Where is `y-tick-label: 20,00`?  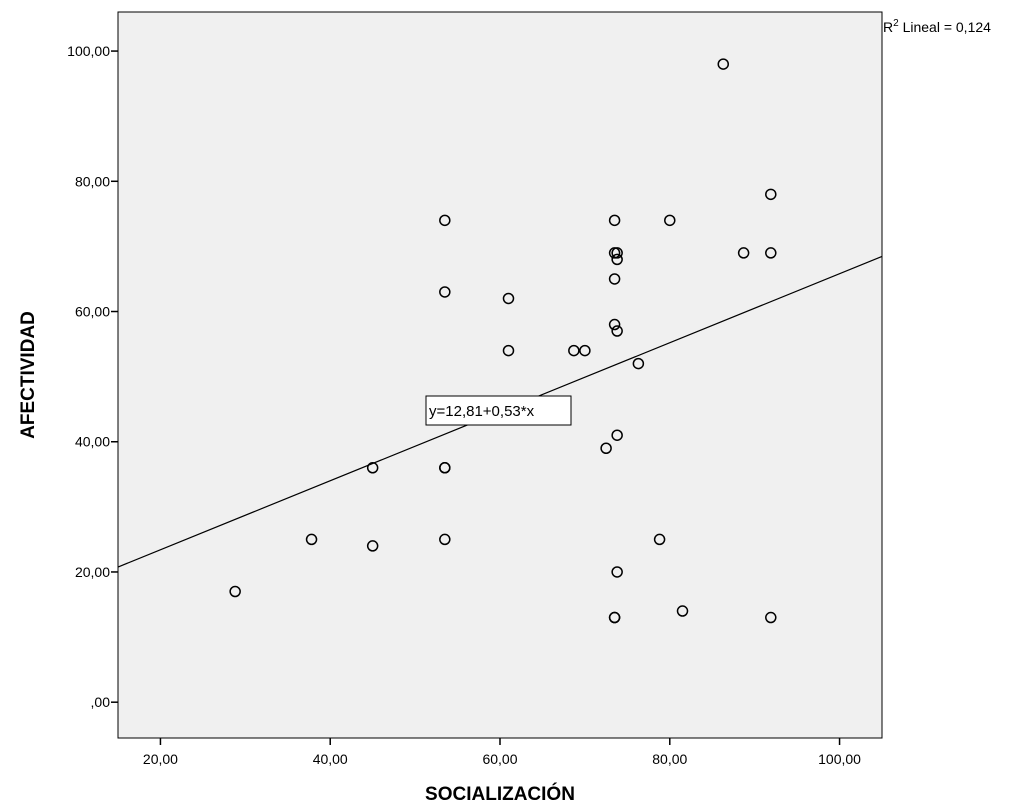
y-tick-label: 20,00 is located at coordinates (92, 572).